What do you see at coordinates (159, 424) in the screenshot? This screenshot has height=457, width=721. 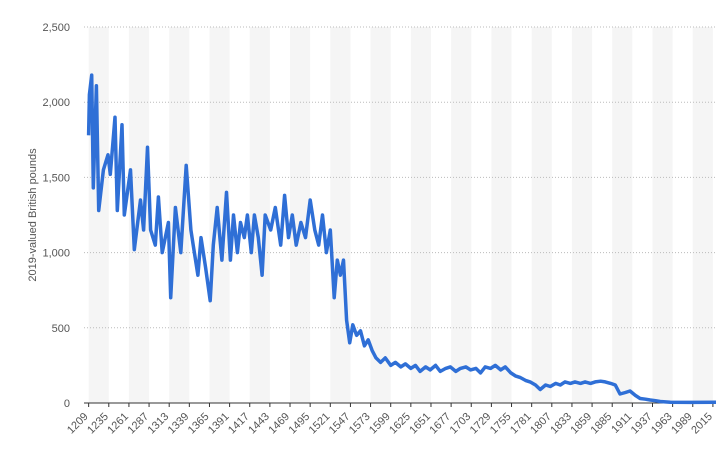 I see `x-tick-label: 1313` at bounding box center [159, 424].